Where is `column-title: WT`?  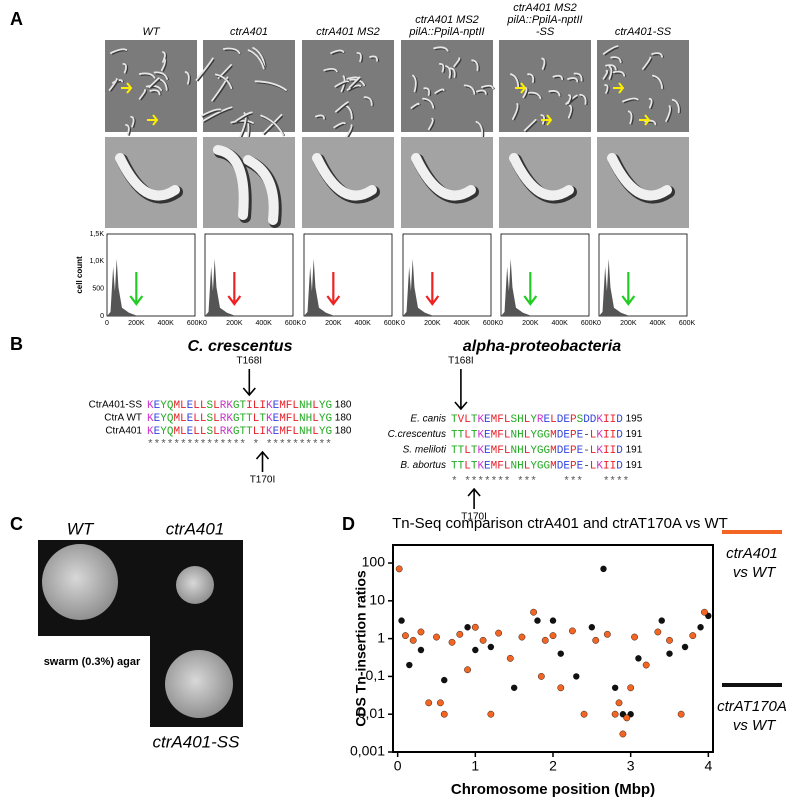
column-title: WT is located at coordinates (151, 32).